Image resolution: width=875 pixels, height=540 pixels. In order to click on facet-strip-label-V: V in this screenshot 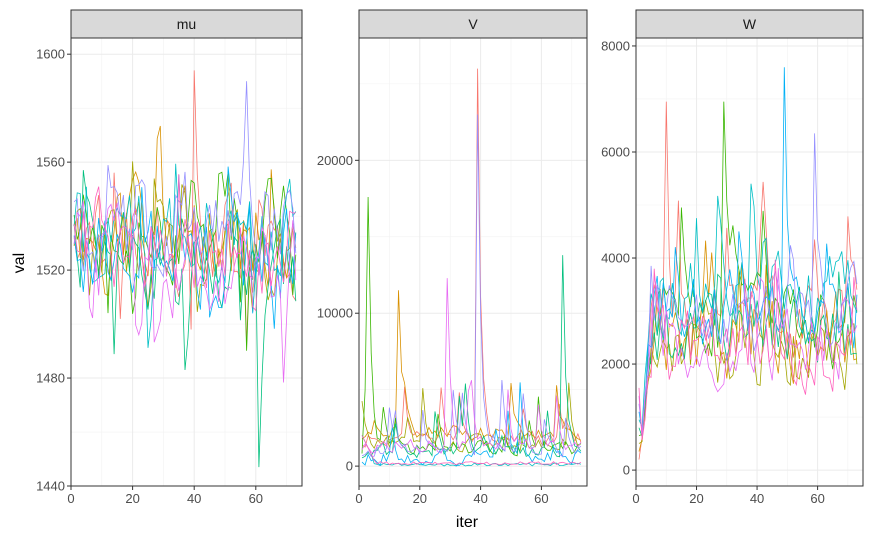, I will do `click(473, 24)`.